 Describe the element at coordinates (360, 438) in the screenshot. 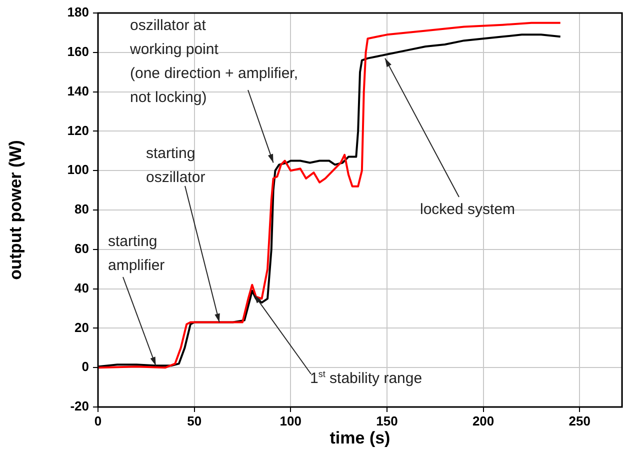

I see `x-axis-title: time (s)` at that location.